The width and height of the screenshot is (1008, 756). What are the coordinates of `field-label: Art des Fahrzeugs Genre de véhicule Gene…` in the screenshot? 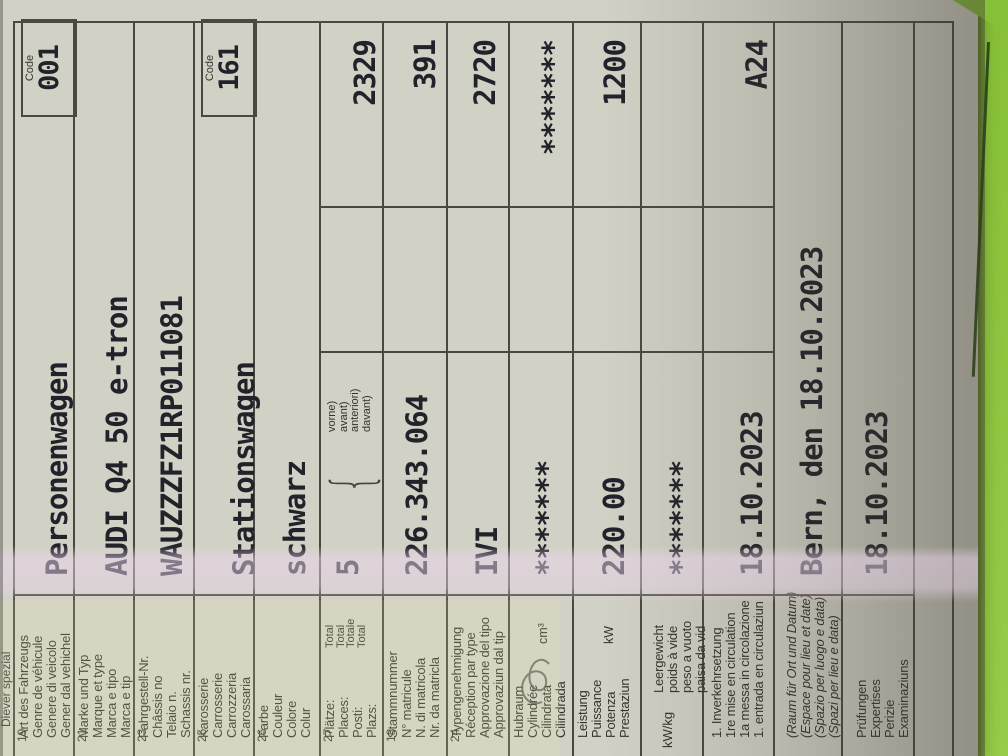 It's located at (44, 685).